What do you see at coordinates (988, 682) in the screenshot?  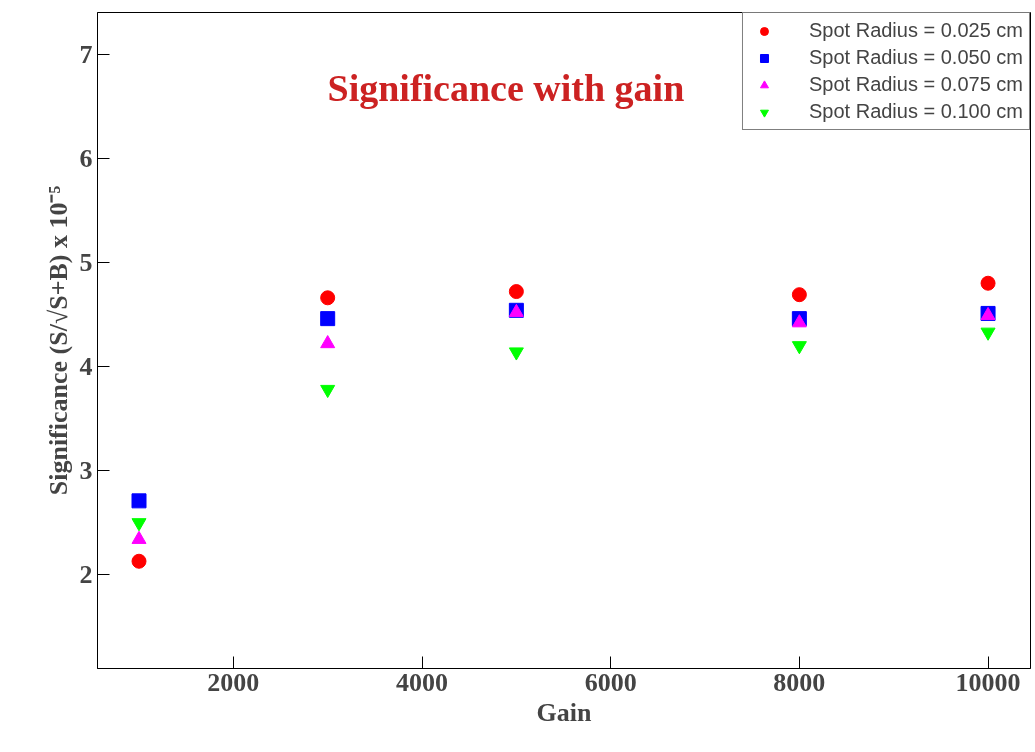 I see `x-tick-label: 10000` at bounding box center [988, 682].